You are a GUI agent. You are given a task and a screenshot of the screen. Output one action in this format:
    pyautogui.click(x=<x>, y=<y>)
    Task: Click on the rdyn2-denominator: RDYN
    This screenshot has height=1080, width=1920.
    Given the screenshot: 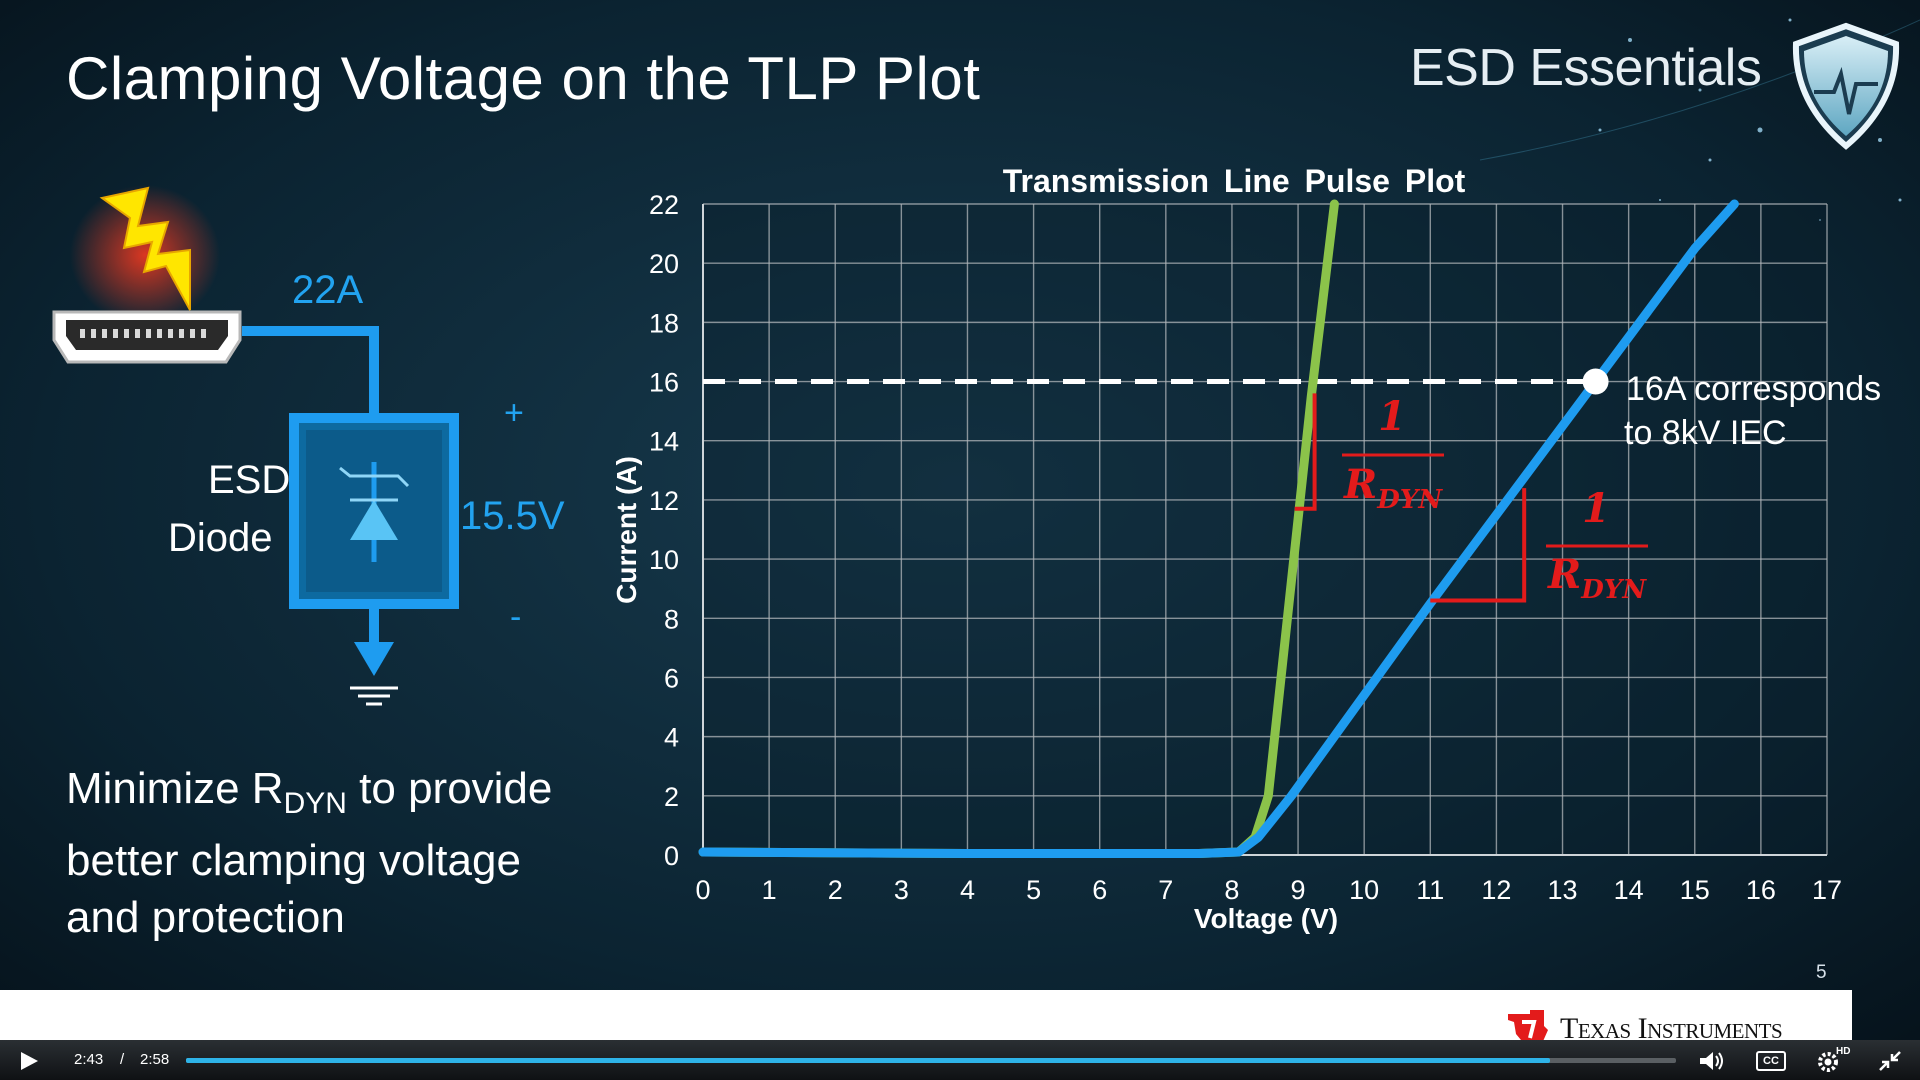 What is the action you would take?
    pyautogui.click(x=1597, y=578)
    